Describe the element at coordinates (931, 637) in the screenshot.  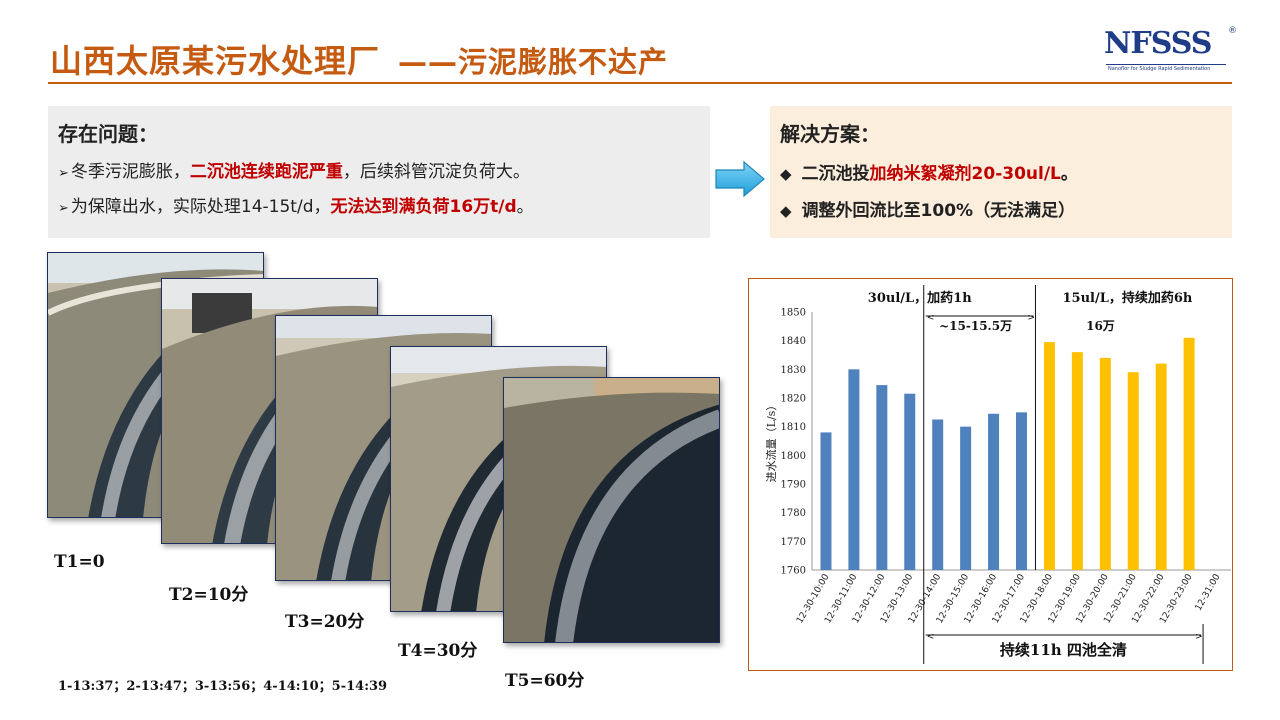
I see `bottom-arrowhead-left: <` at that location.